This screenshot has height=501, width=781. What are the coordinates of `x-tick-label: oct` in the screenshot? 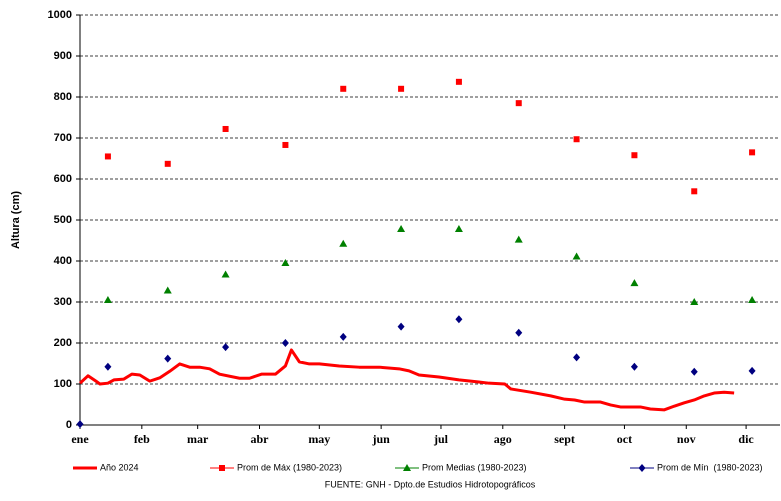 It's located at (624, 439).